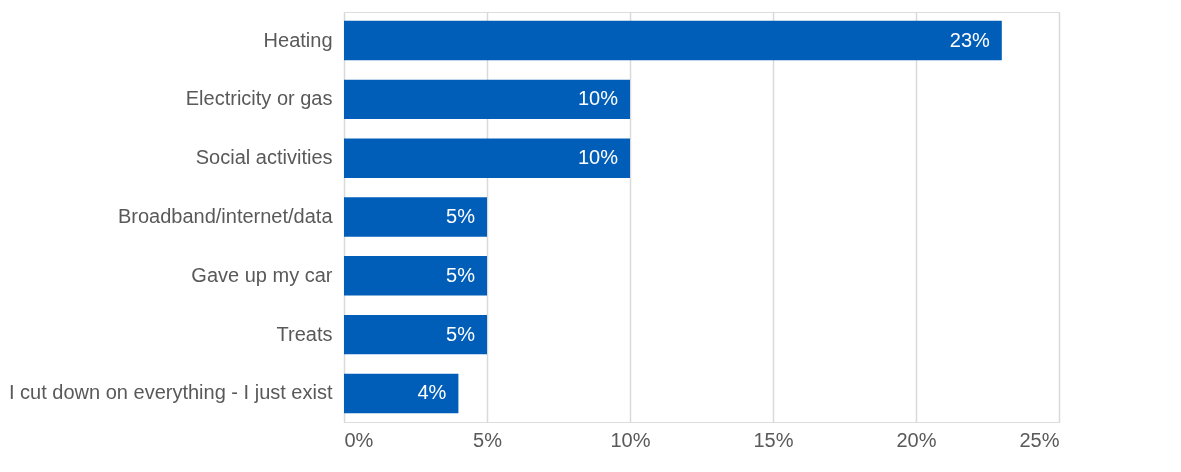 This screenshot has height=472, width=1181. Describe the element at coordinates (1039, 439) in the screenshot. I see `x-tick-label: 25%` at that location.